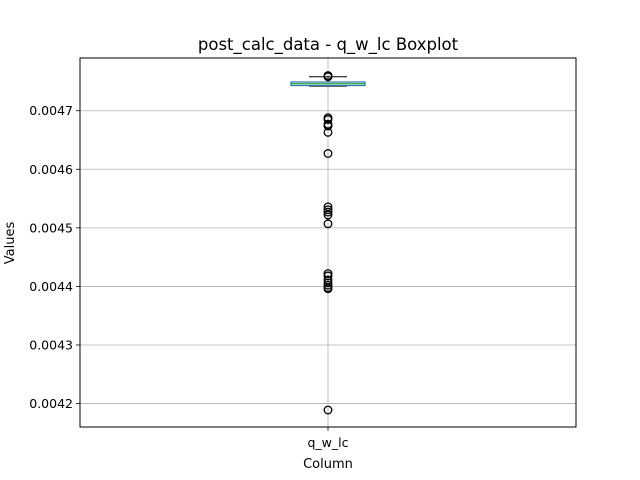 This screenshot has width=640, height=480. Describe the element at coordinates (51, 227) in the screenshot. I see `y-tick-label: 0.0045` at that location.